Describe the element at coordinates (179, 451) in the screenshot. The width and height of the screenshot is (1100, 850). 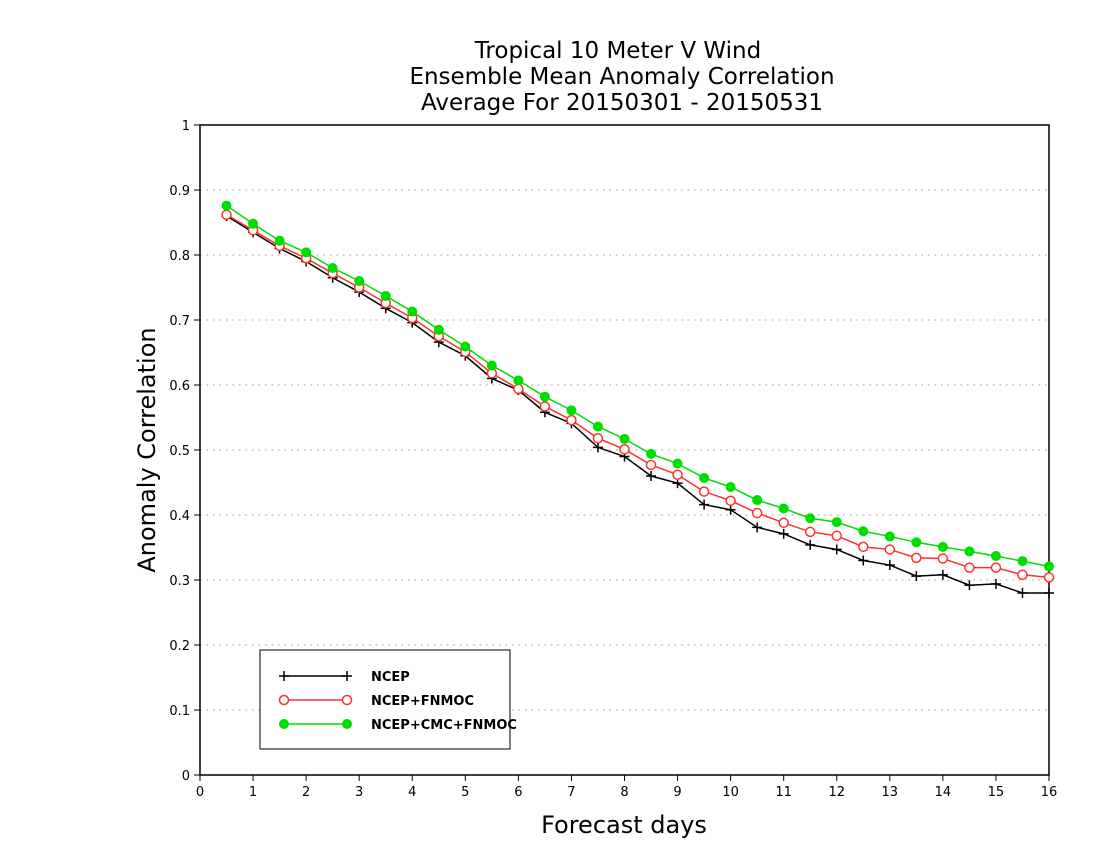
I see `y-tick-label-5: 0.5` at that location.